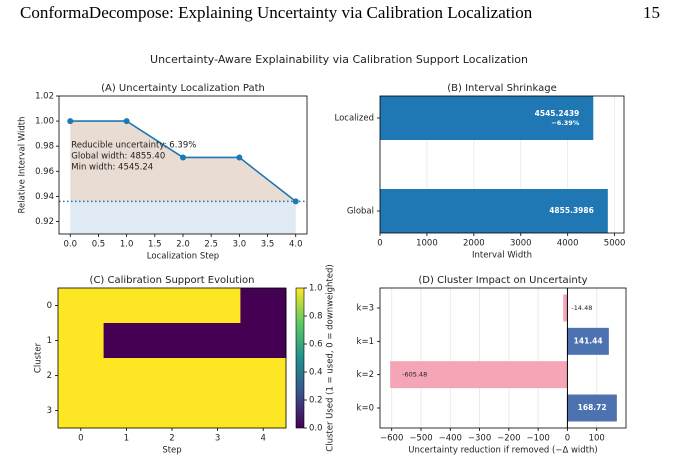  I want to click on x-tick-label: 4000, so click(568, 244).